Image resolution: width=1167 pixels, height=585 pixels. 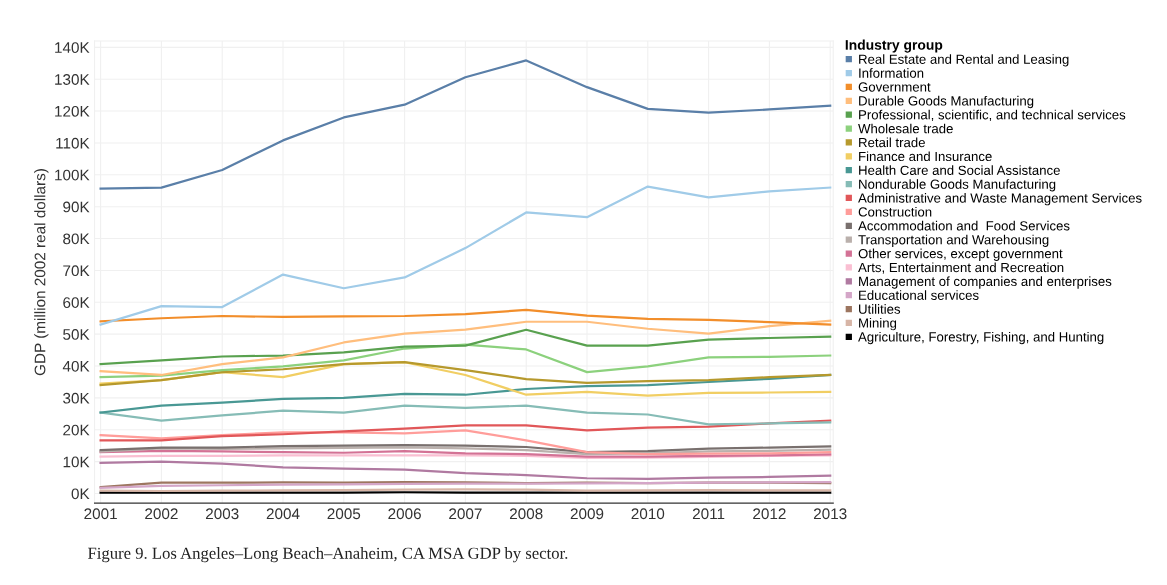 What do you see at coordinates (76, 207) in the screenshot?
I see `y-tick-label: 90K` at bounding box center [76, 207].